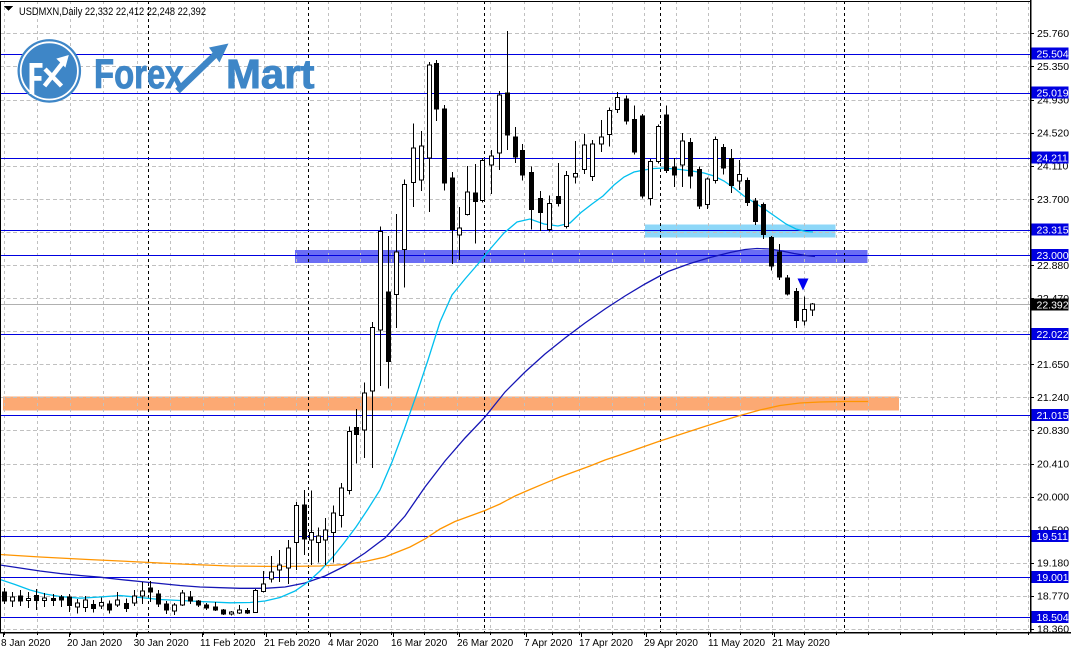 The width and height of the screenshot is (1071, 648). Describe the element at coordinates (1052, 167) in the screenshot. I see `svg-text: 24.110` at that location.